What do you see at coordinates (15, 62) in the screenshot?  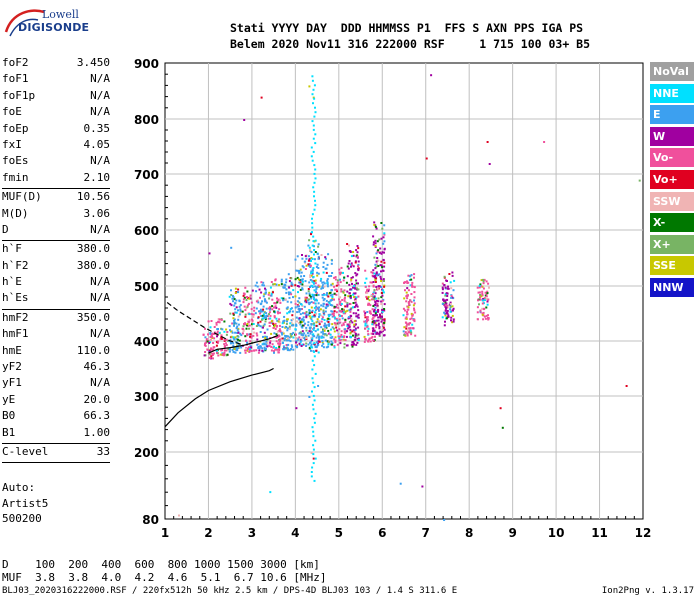 I see `param-name: foF2` at bounding box center [15, 62].